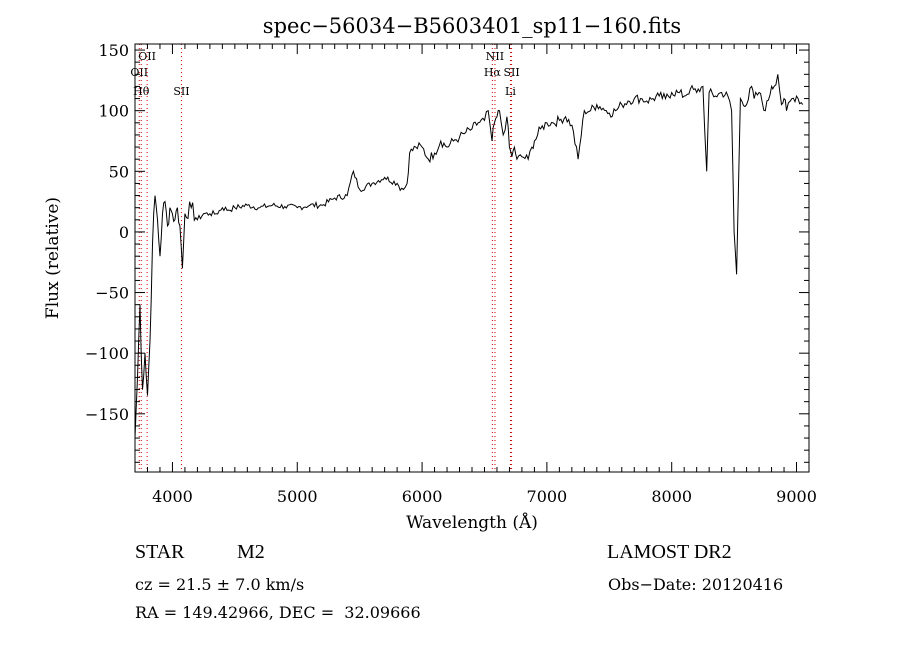  I want to click on redshift-line: cz = 21.5 ± 7.0 km/s, so click(220, 584).